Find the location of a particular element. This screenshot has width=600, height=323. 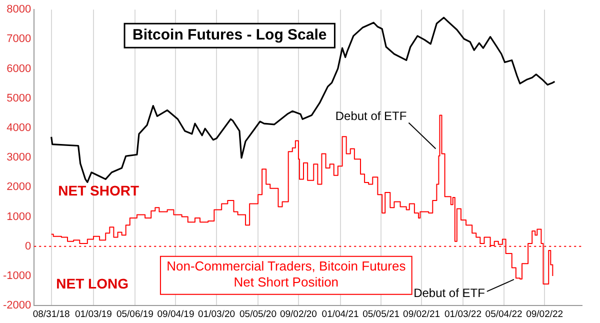

text: Non-Commercial Traders, Bitcoin Futures Net Short Position is located at coordinates (286, 274).